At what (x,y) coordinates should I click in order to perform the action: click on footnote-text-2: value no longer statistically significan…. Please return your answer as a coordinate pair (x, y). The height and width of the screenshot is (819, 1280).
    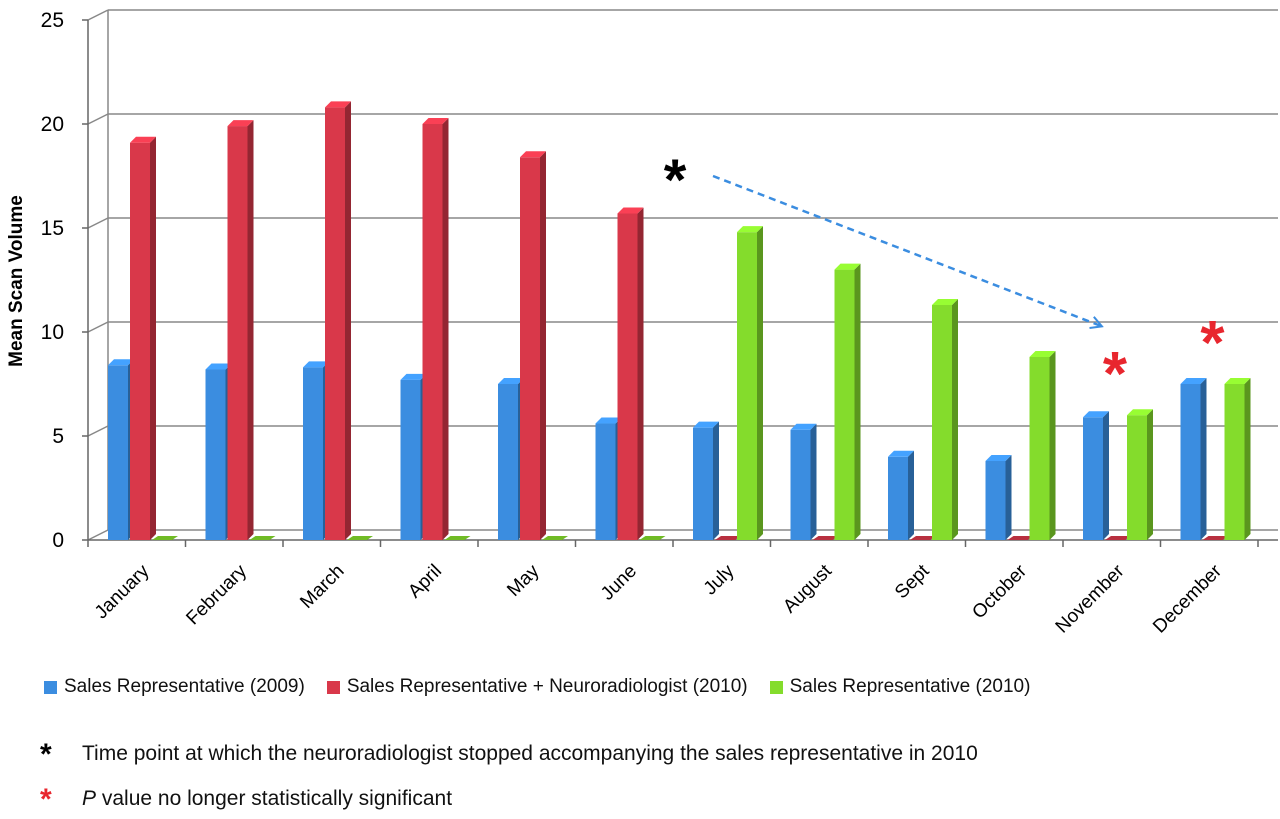
    Looking at the image, I should click on (274, 798).